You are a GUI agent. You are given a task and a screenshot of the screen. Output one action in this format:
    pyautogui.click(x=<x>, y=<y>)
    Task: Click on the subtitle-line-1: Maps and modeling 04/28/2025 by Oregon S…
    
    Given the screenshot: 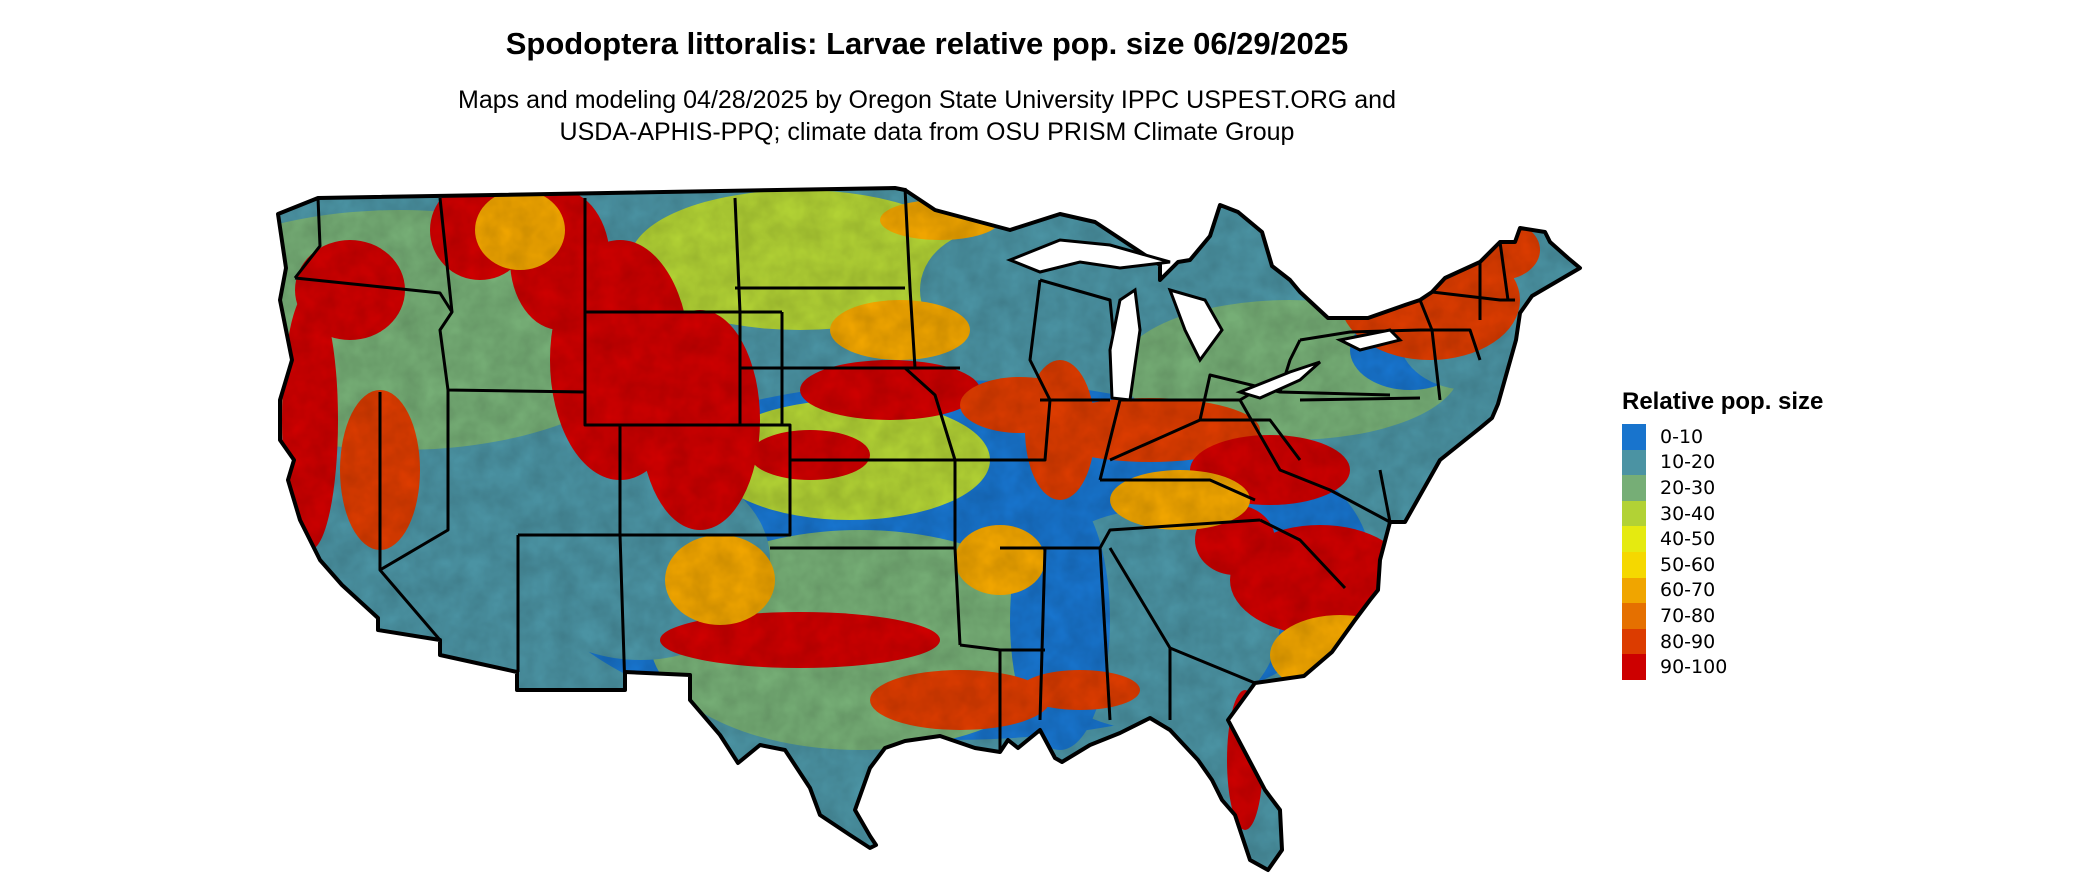 What is the action you would take?
    pyautogui.click(x=927, y=100)
    